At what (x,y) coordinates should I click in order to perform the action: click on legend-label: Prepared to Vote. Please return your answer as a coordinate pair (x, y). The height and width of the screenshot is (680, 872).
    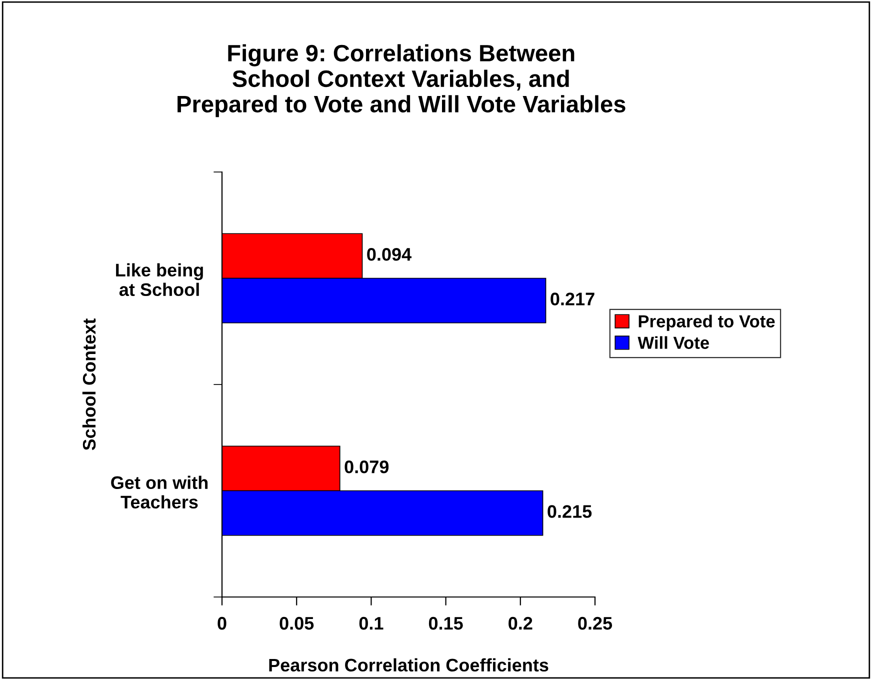
    Looking at the image, I should click on (706, 322).